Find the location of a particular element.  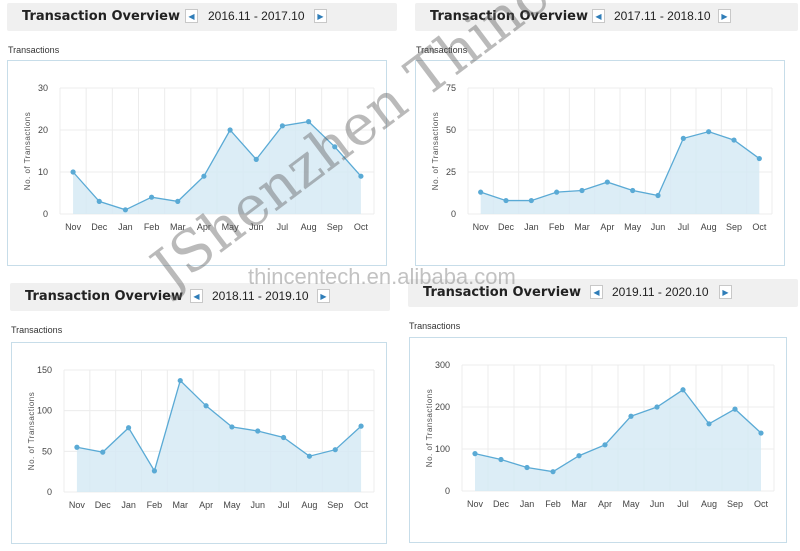

y-tick-label: 50 is located at coordinates (451, 130).